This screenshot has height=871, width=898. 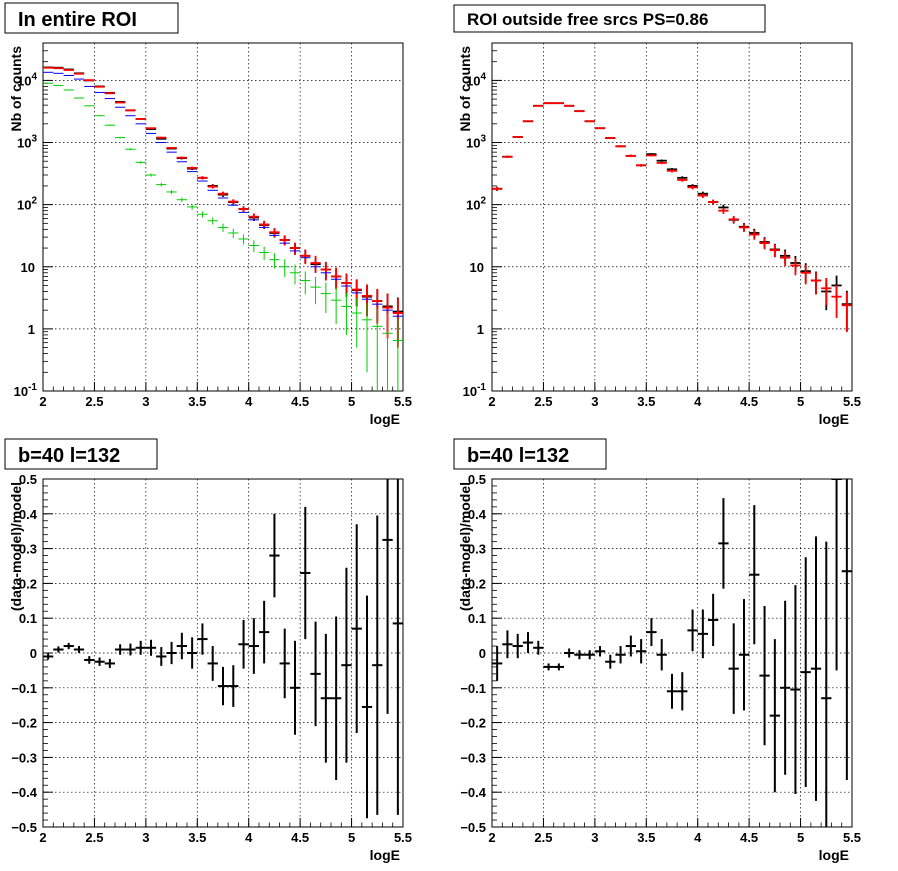 What do you see at coordinates (223, 194) in the screenshot?
I see `series-blue` at bounding box center [223, 194].